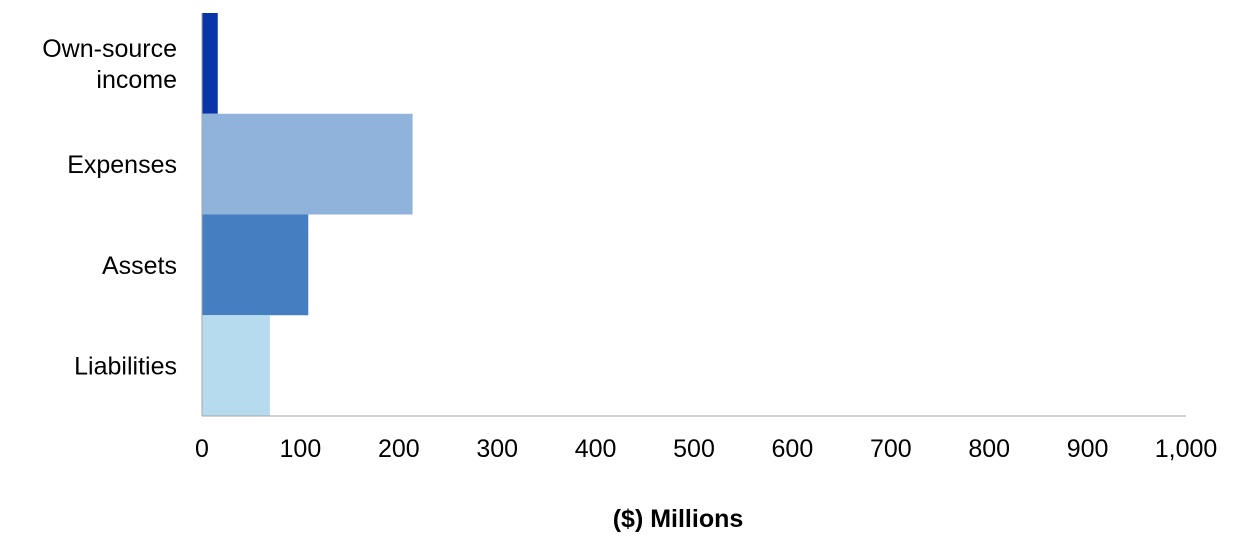 The height and width of the screenshot is (551, 1251). What do you see at coordinates (989, 449) in the screenshot?
I see `x-tick-label-8: 800` at bounding box center [989, 449].